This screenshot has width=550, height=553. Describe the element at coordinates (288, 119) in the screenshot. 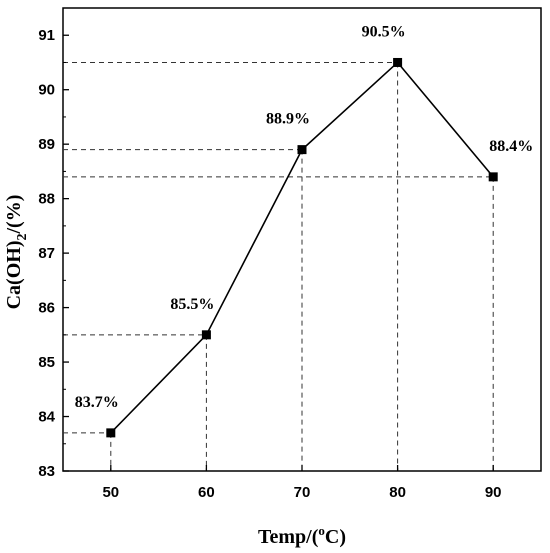

I see `data-label: 88.9%` at that location.